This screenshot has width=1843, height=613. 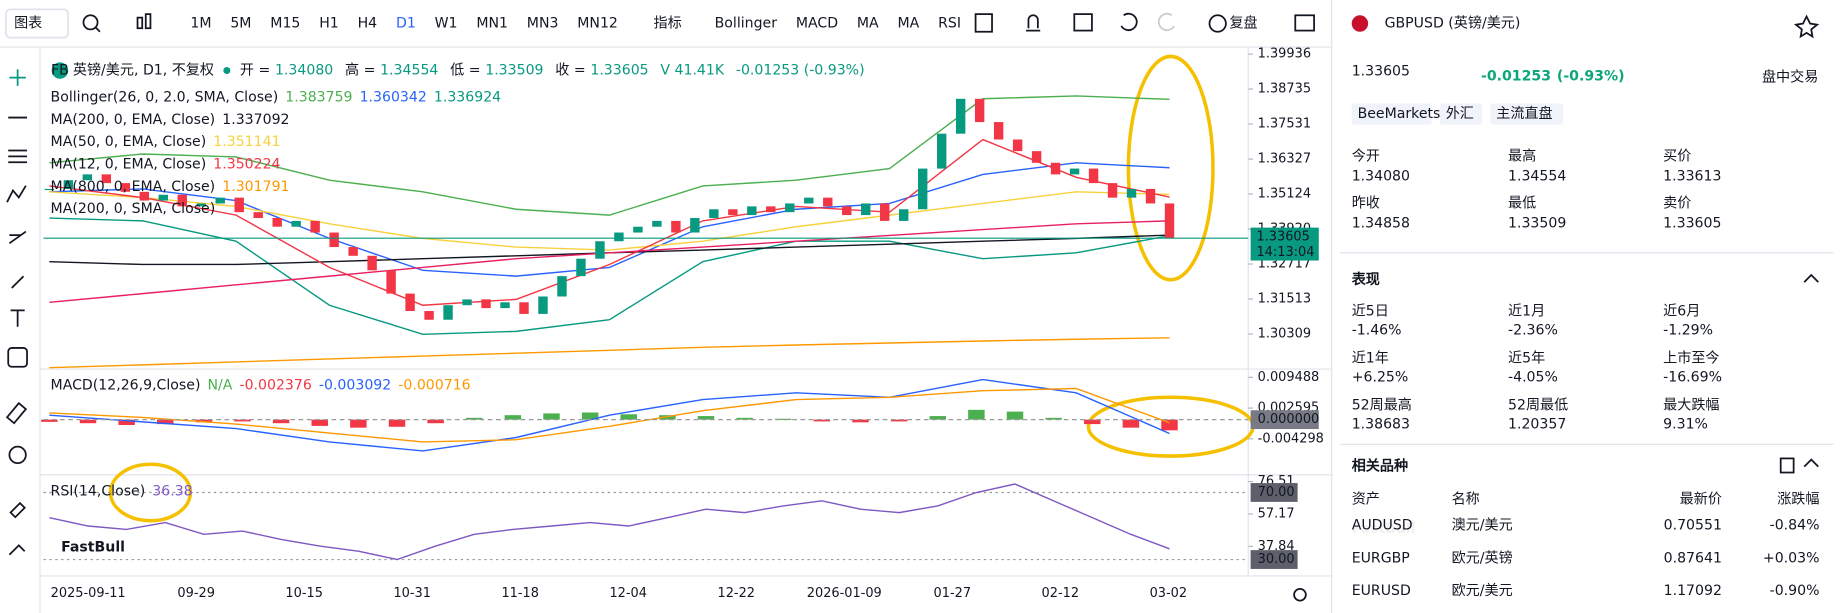 I want to click on section-title: 表现, so click(x=1365, y=279).